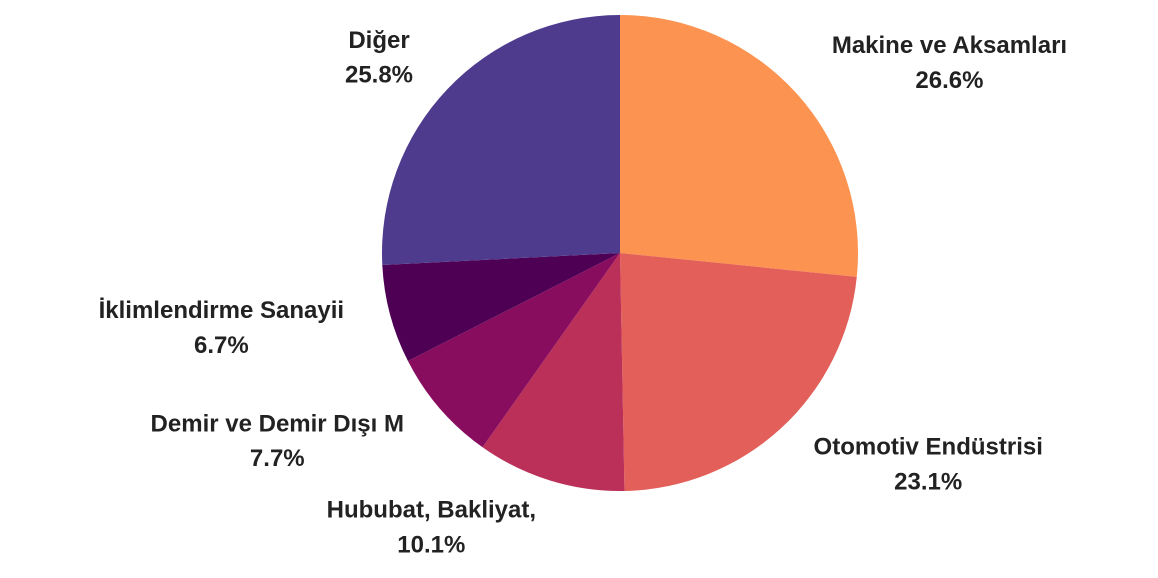  Describe the element at coordinates (431, 510) in the screenshot. I see `label-name: Hububat, Bakliyat,` at that location.